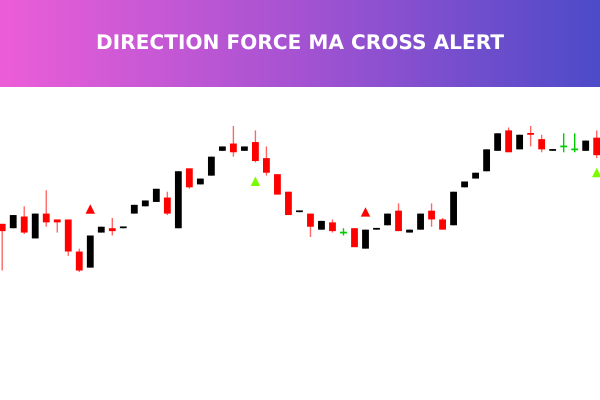 The width and height of the screenshot is (600, 400). Describe the element at coordinates (301, 42) in the screenshot. I see `chart-title: DIRECTION FORCE MA CROSS ALERT` at that location.